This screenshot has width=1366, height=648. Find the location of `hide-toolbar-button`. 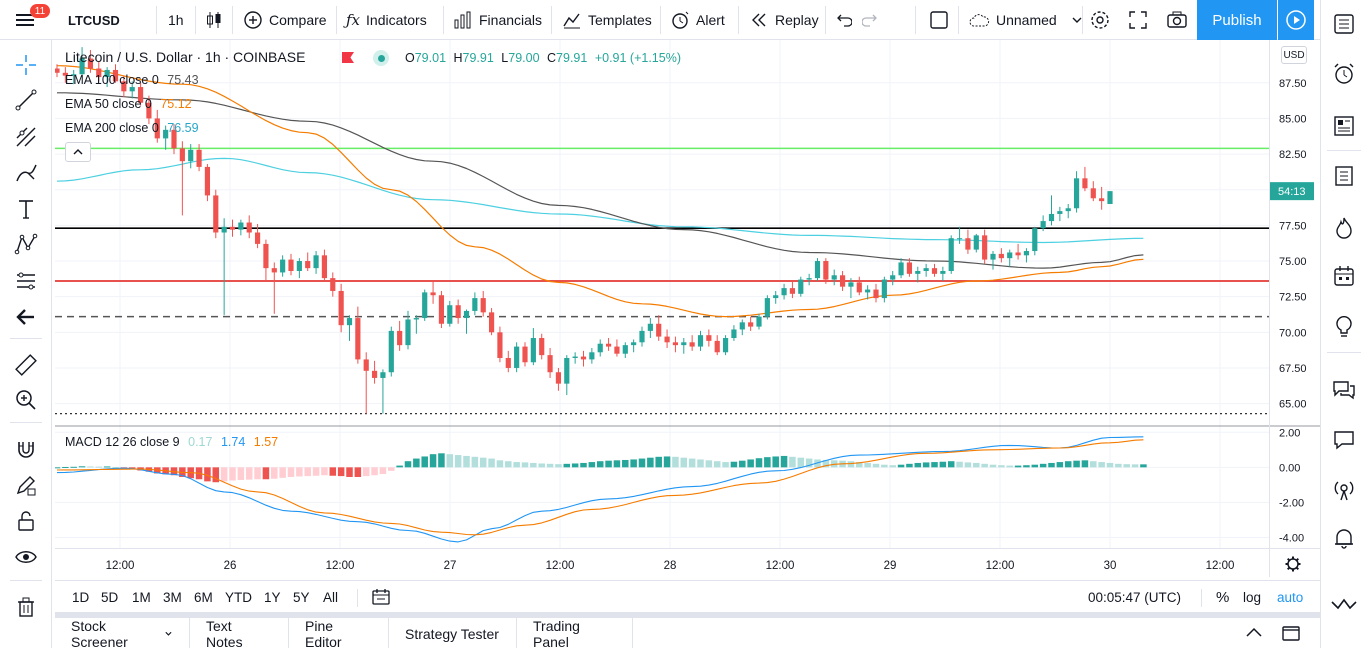

hide-toolbar-button is located at coordinates (26, 317).